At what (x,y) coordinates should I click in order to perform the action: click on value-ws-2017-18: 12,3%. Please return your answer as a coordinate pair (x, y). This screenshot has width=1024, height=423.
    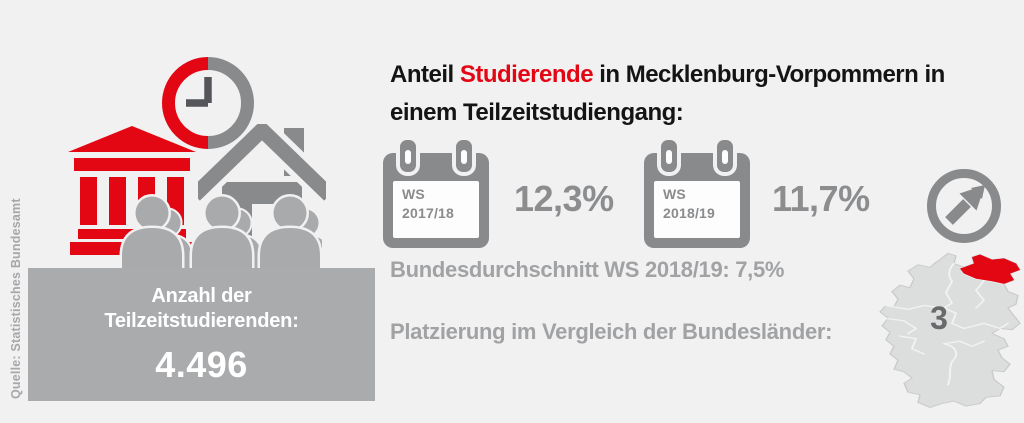
    Looking at the image, I should click on (564, 198).